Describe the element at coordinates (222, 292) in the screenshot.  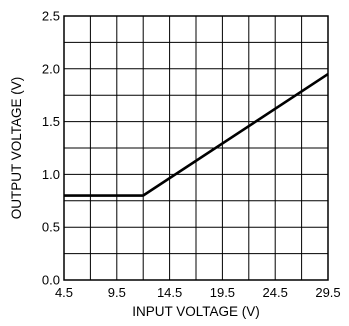
I see `x-tick-label: 19.5` at that location.